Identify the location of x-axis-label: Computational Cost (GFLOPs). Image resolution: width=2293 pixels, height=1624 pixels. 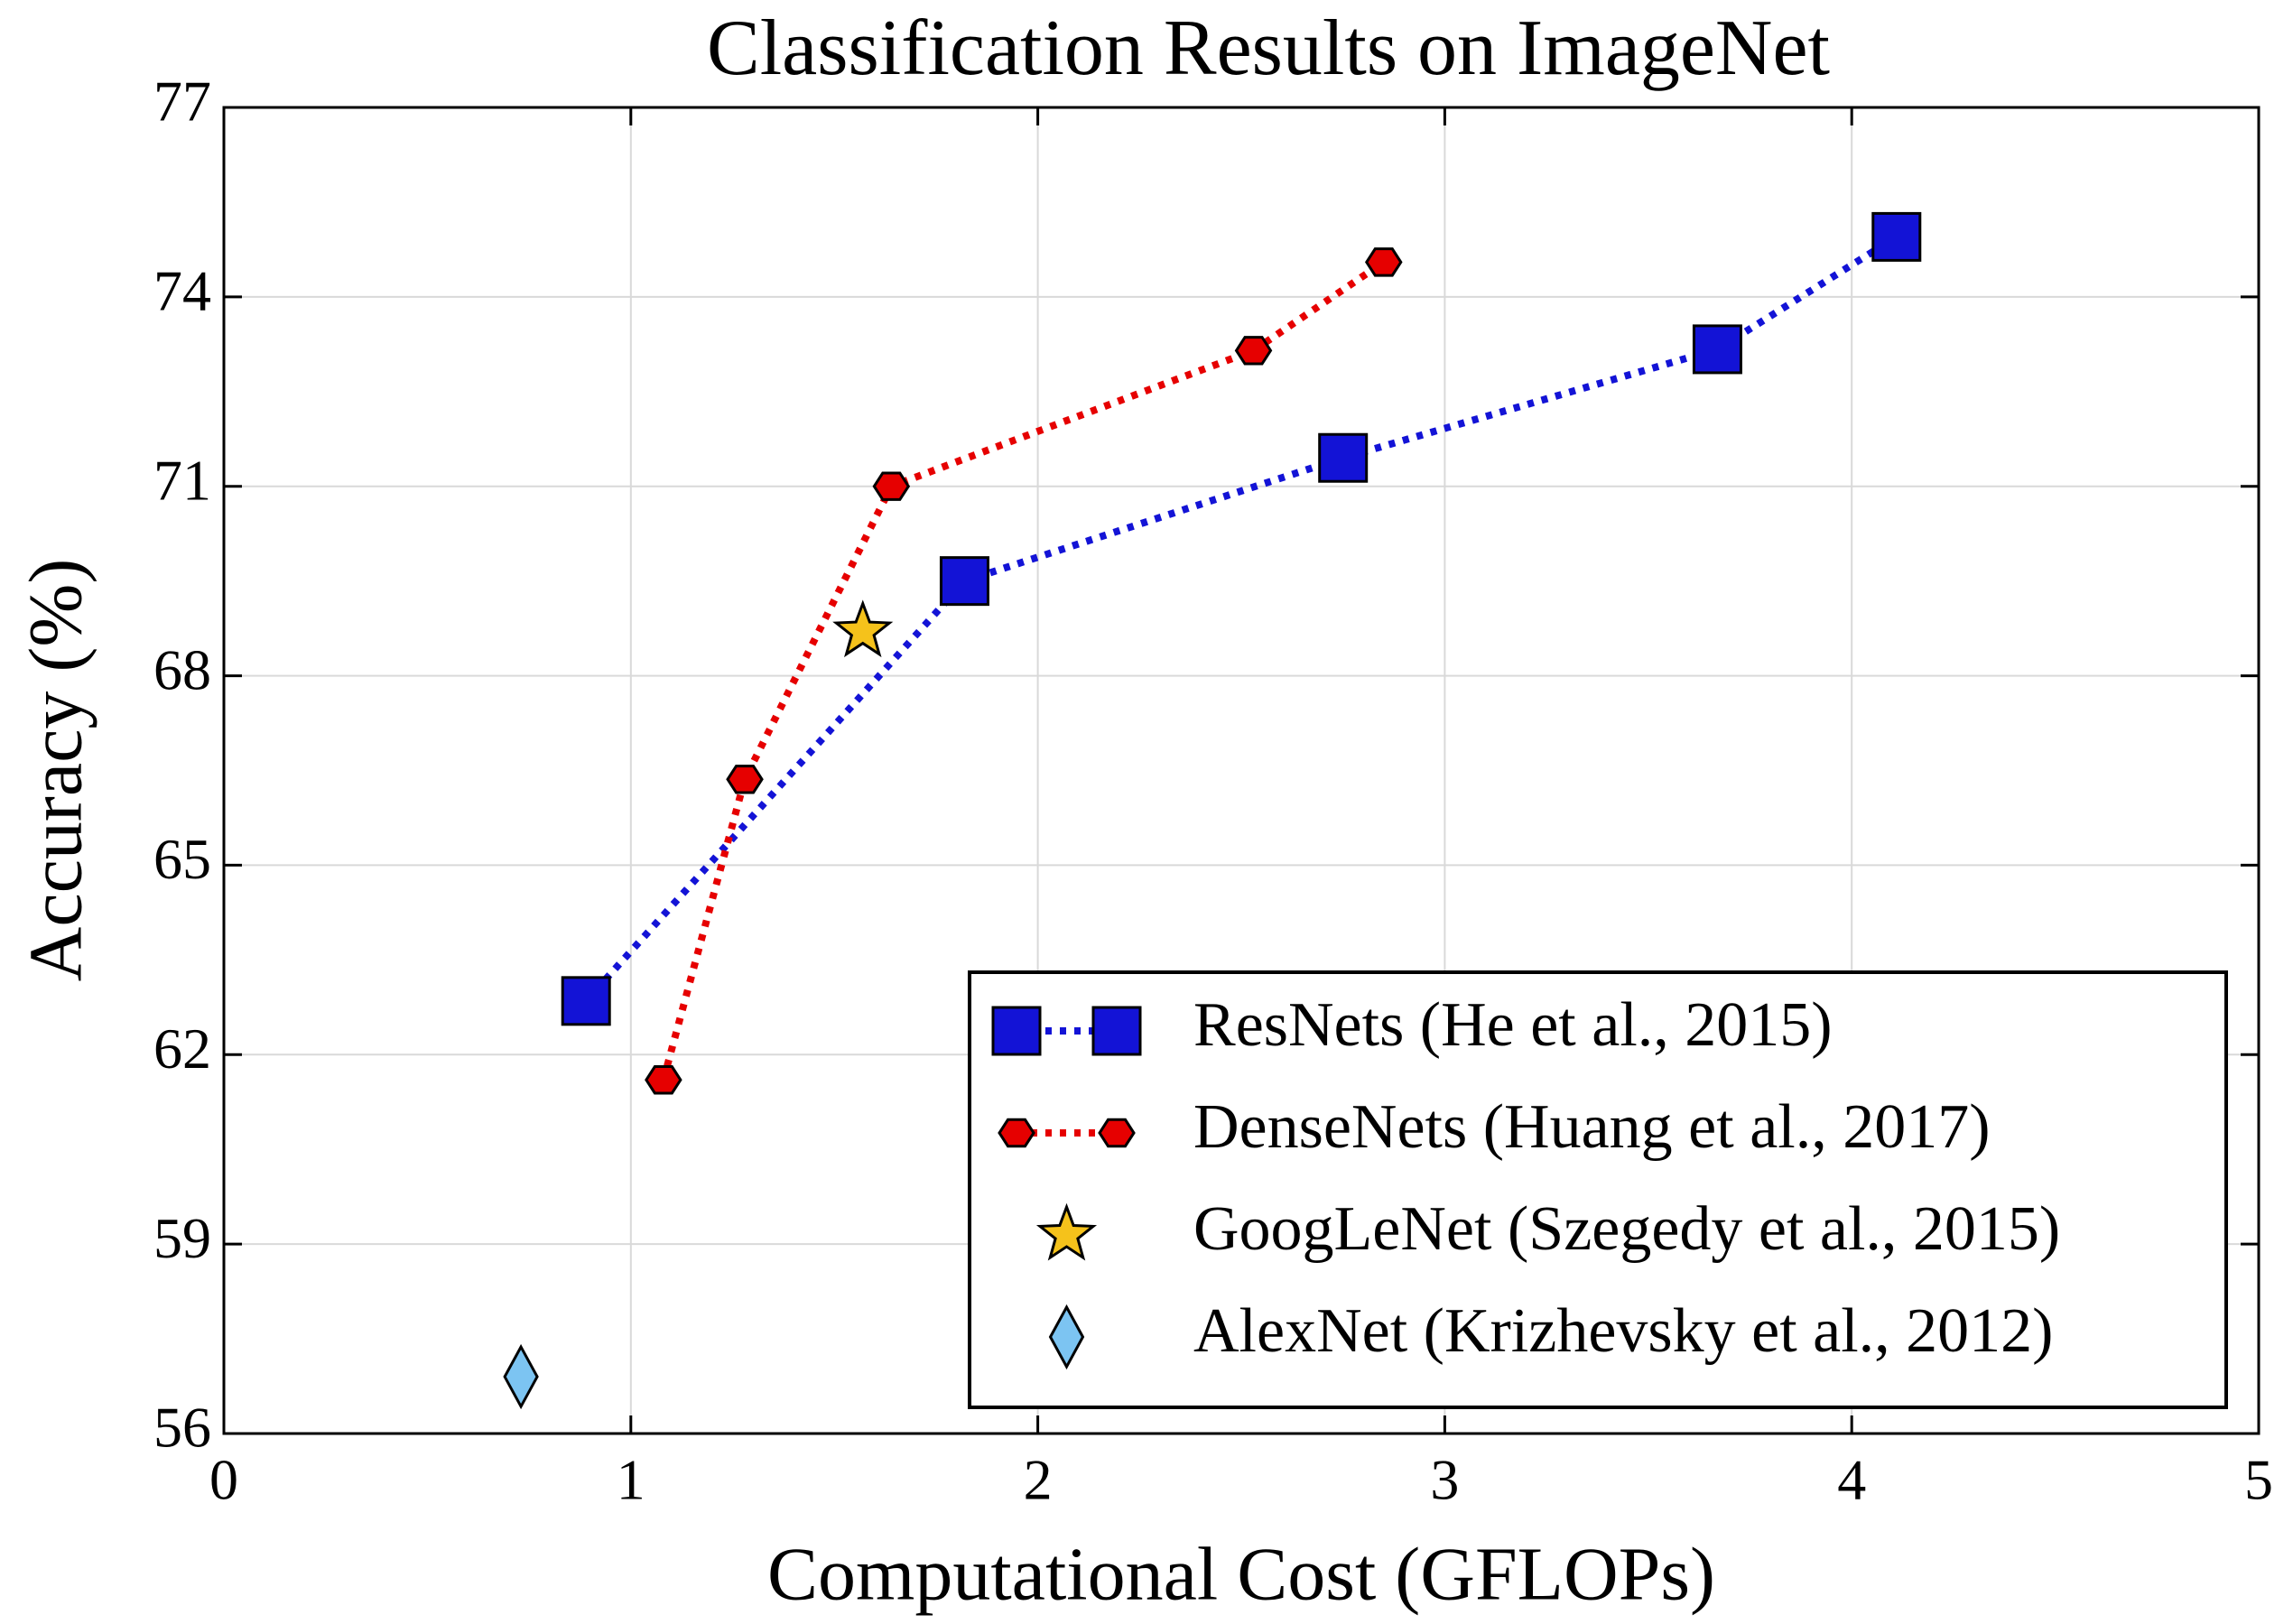
(1241, 1574).